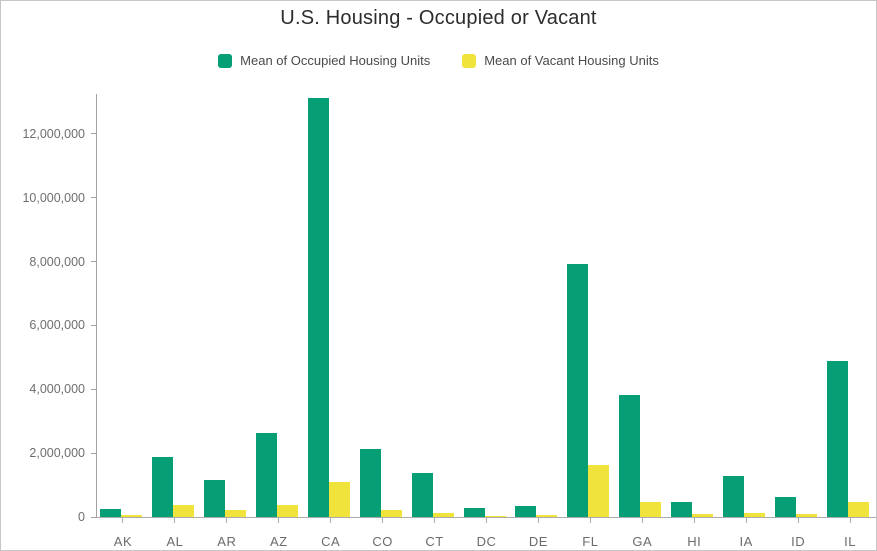 The image size is (877, 551). What do you see at coordinates (746, 541) in the screenshot?
I see `x-axis-label-ia: IA` at bounding box center [746, 541].